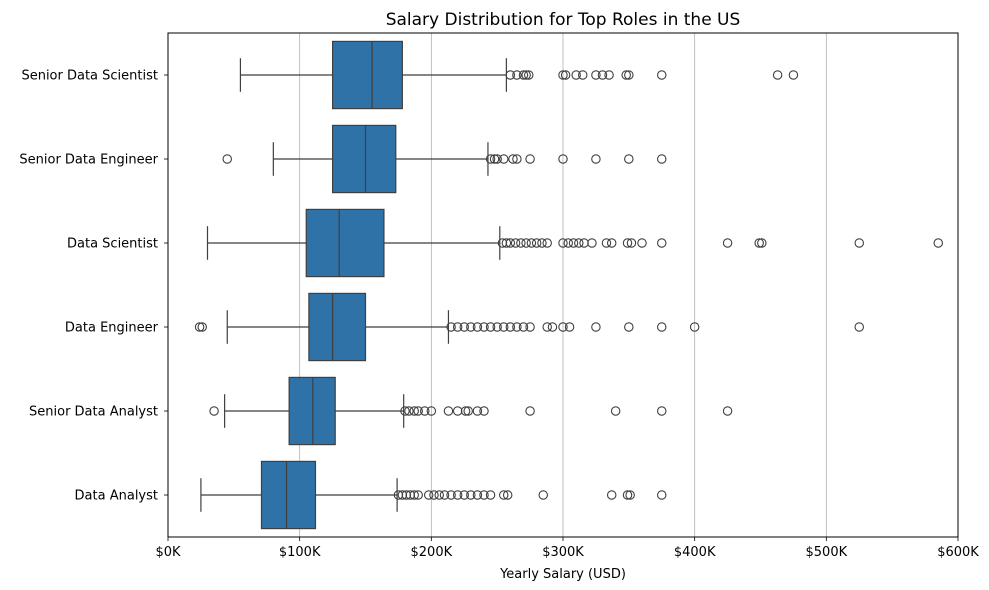 The width and height of the screenshot is (989, 590). I want to click on x-axis-label: Yearly Salary (USD), so click(562, 574).